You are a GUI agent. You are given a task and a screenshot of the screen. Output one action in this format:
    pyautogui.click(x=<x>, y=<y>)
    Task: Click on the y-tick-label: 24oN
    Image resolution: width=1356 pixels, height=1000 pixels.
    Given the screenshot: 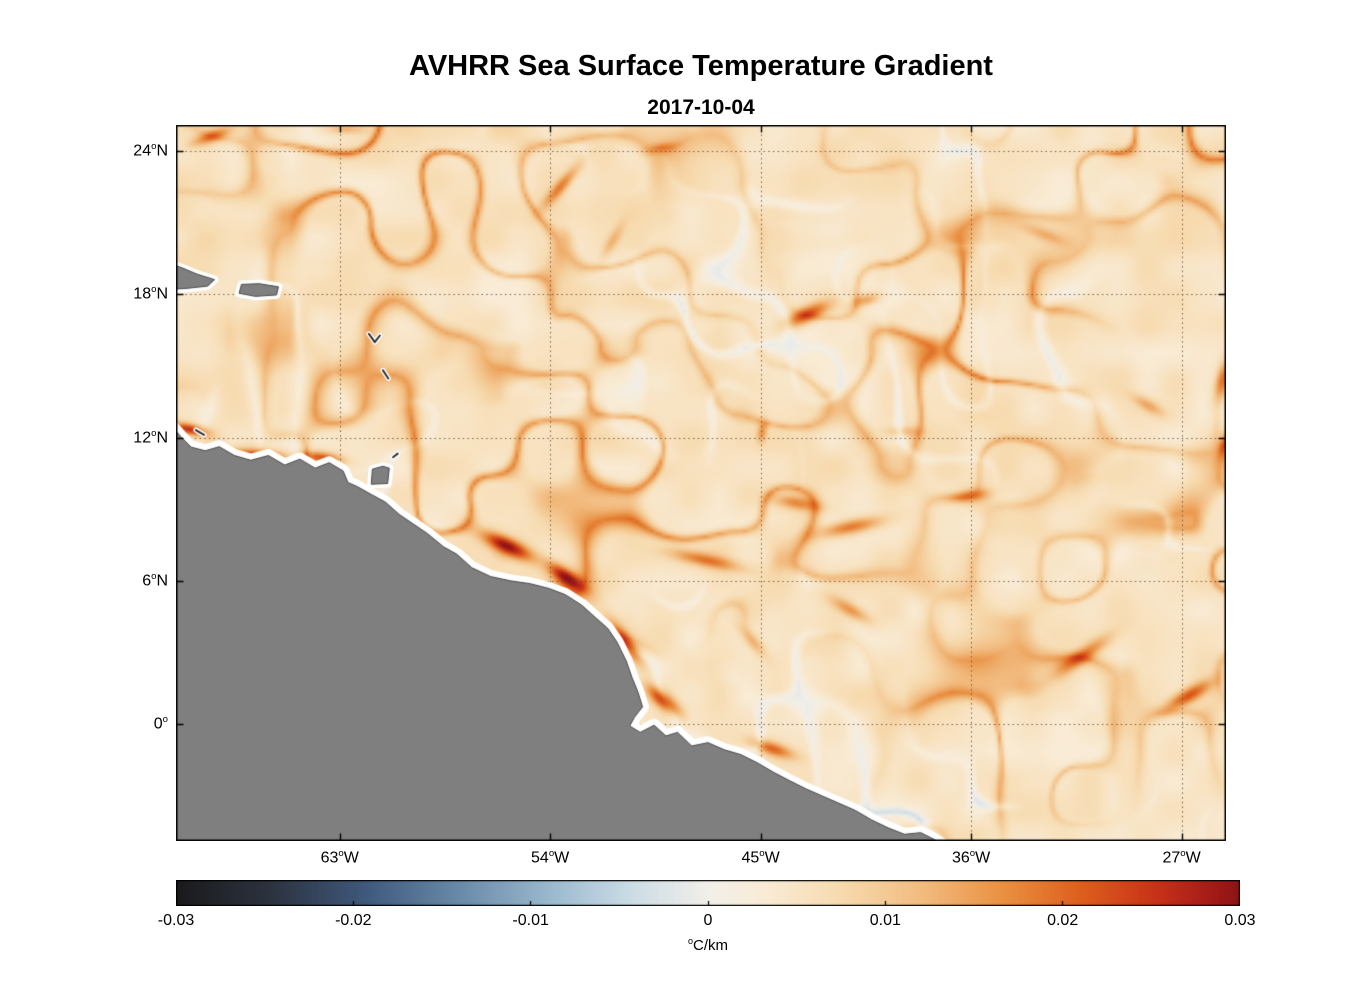 What is the action you would take?
    pyautogui.click(x=150, y=150)
    